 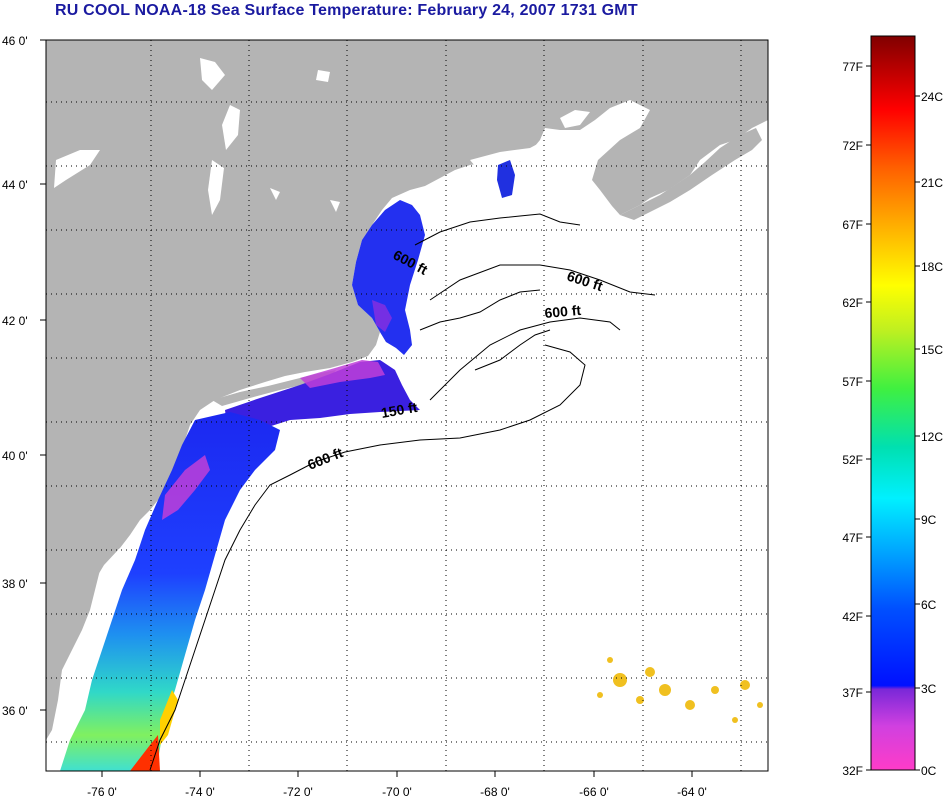 What do you see at coordinates (929, 520) in the screenshot?
I see `colorbar-label-c: 9C` at bounding box center [929, 520].